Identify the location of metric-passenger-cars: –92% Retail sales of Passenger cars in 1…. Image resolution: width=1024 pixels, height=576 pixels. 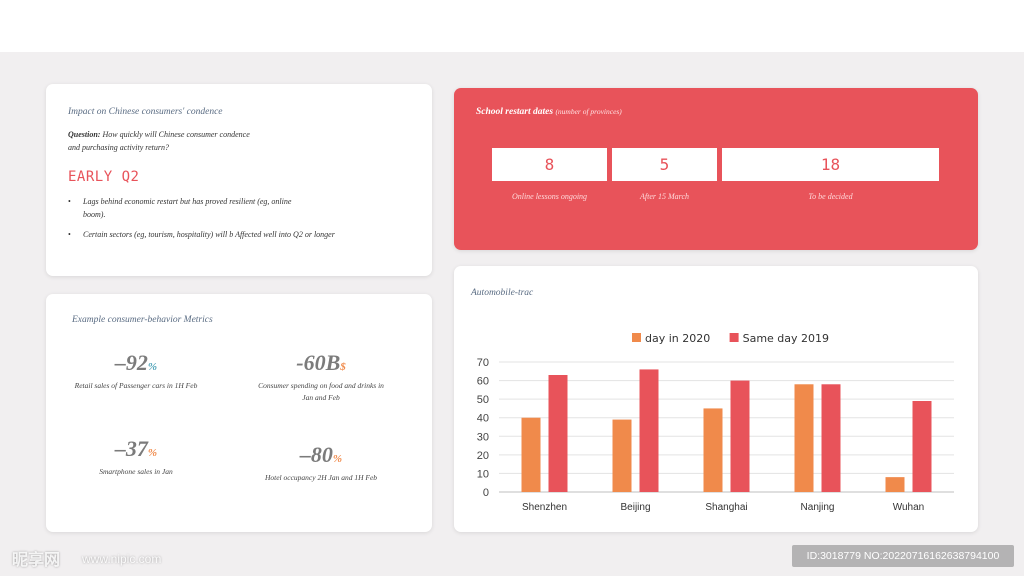
(136, 371).